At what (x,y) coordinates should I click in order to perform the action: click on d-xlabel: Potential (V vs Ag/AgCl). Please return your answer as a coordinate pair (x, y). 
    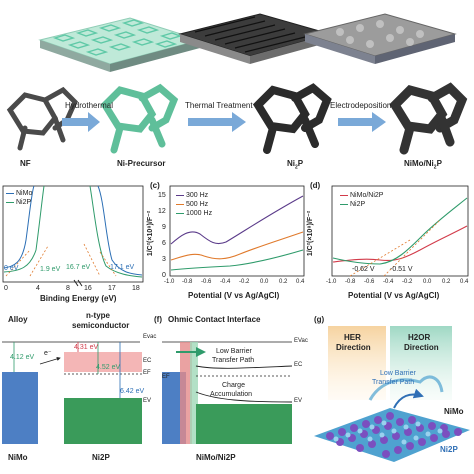
    Looking at the image, I should click on (394, 295).